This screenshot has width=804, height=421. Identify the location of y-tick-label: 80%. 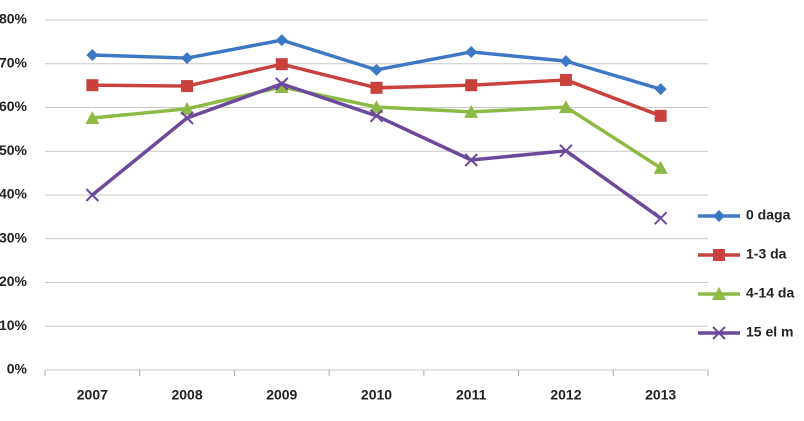
(14, 19).